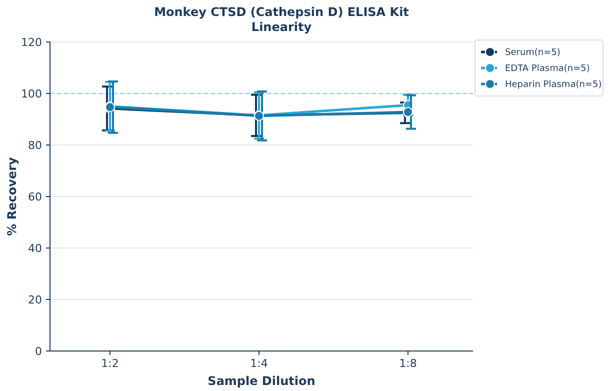  What do you see at coordinates (35, 248) in the screenshot?
I see `y-tick-label: 40` at bounding box center [35, 248].